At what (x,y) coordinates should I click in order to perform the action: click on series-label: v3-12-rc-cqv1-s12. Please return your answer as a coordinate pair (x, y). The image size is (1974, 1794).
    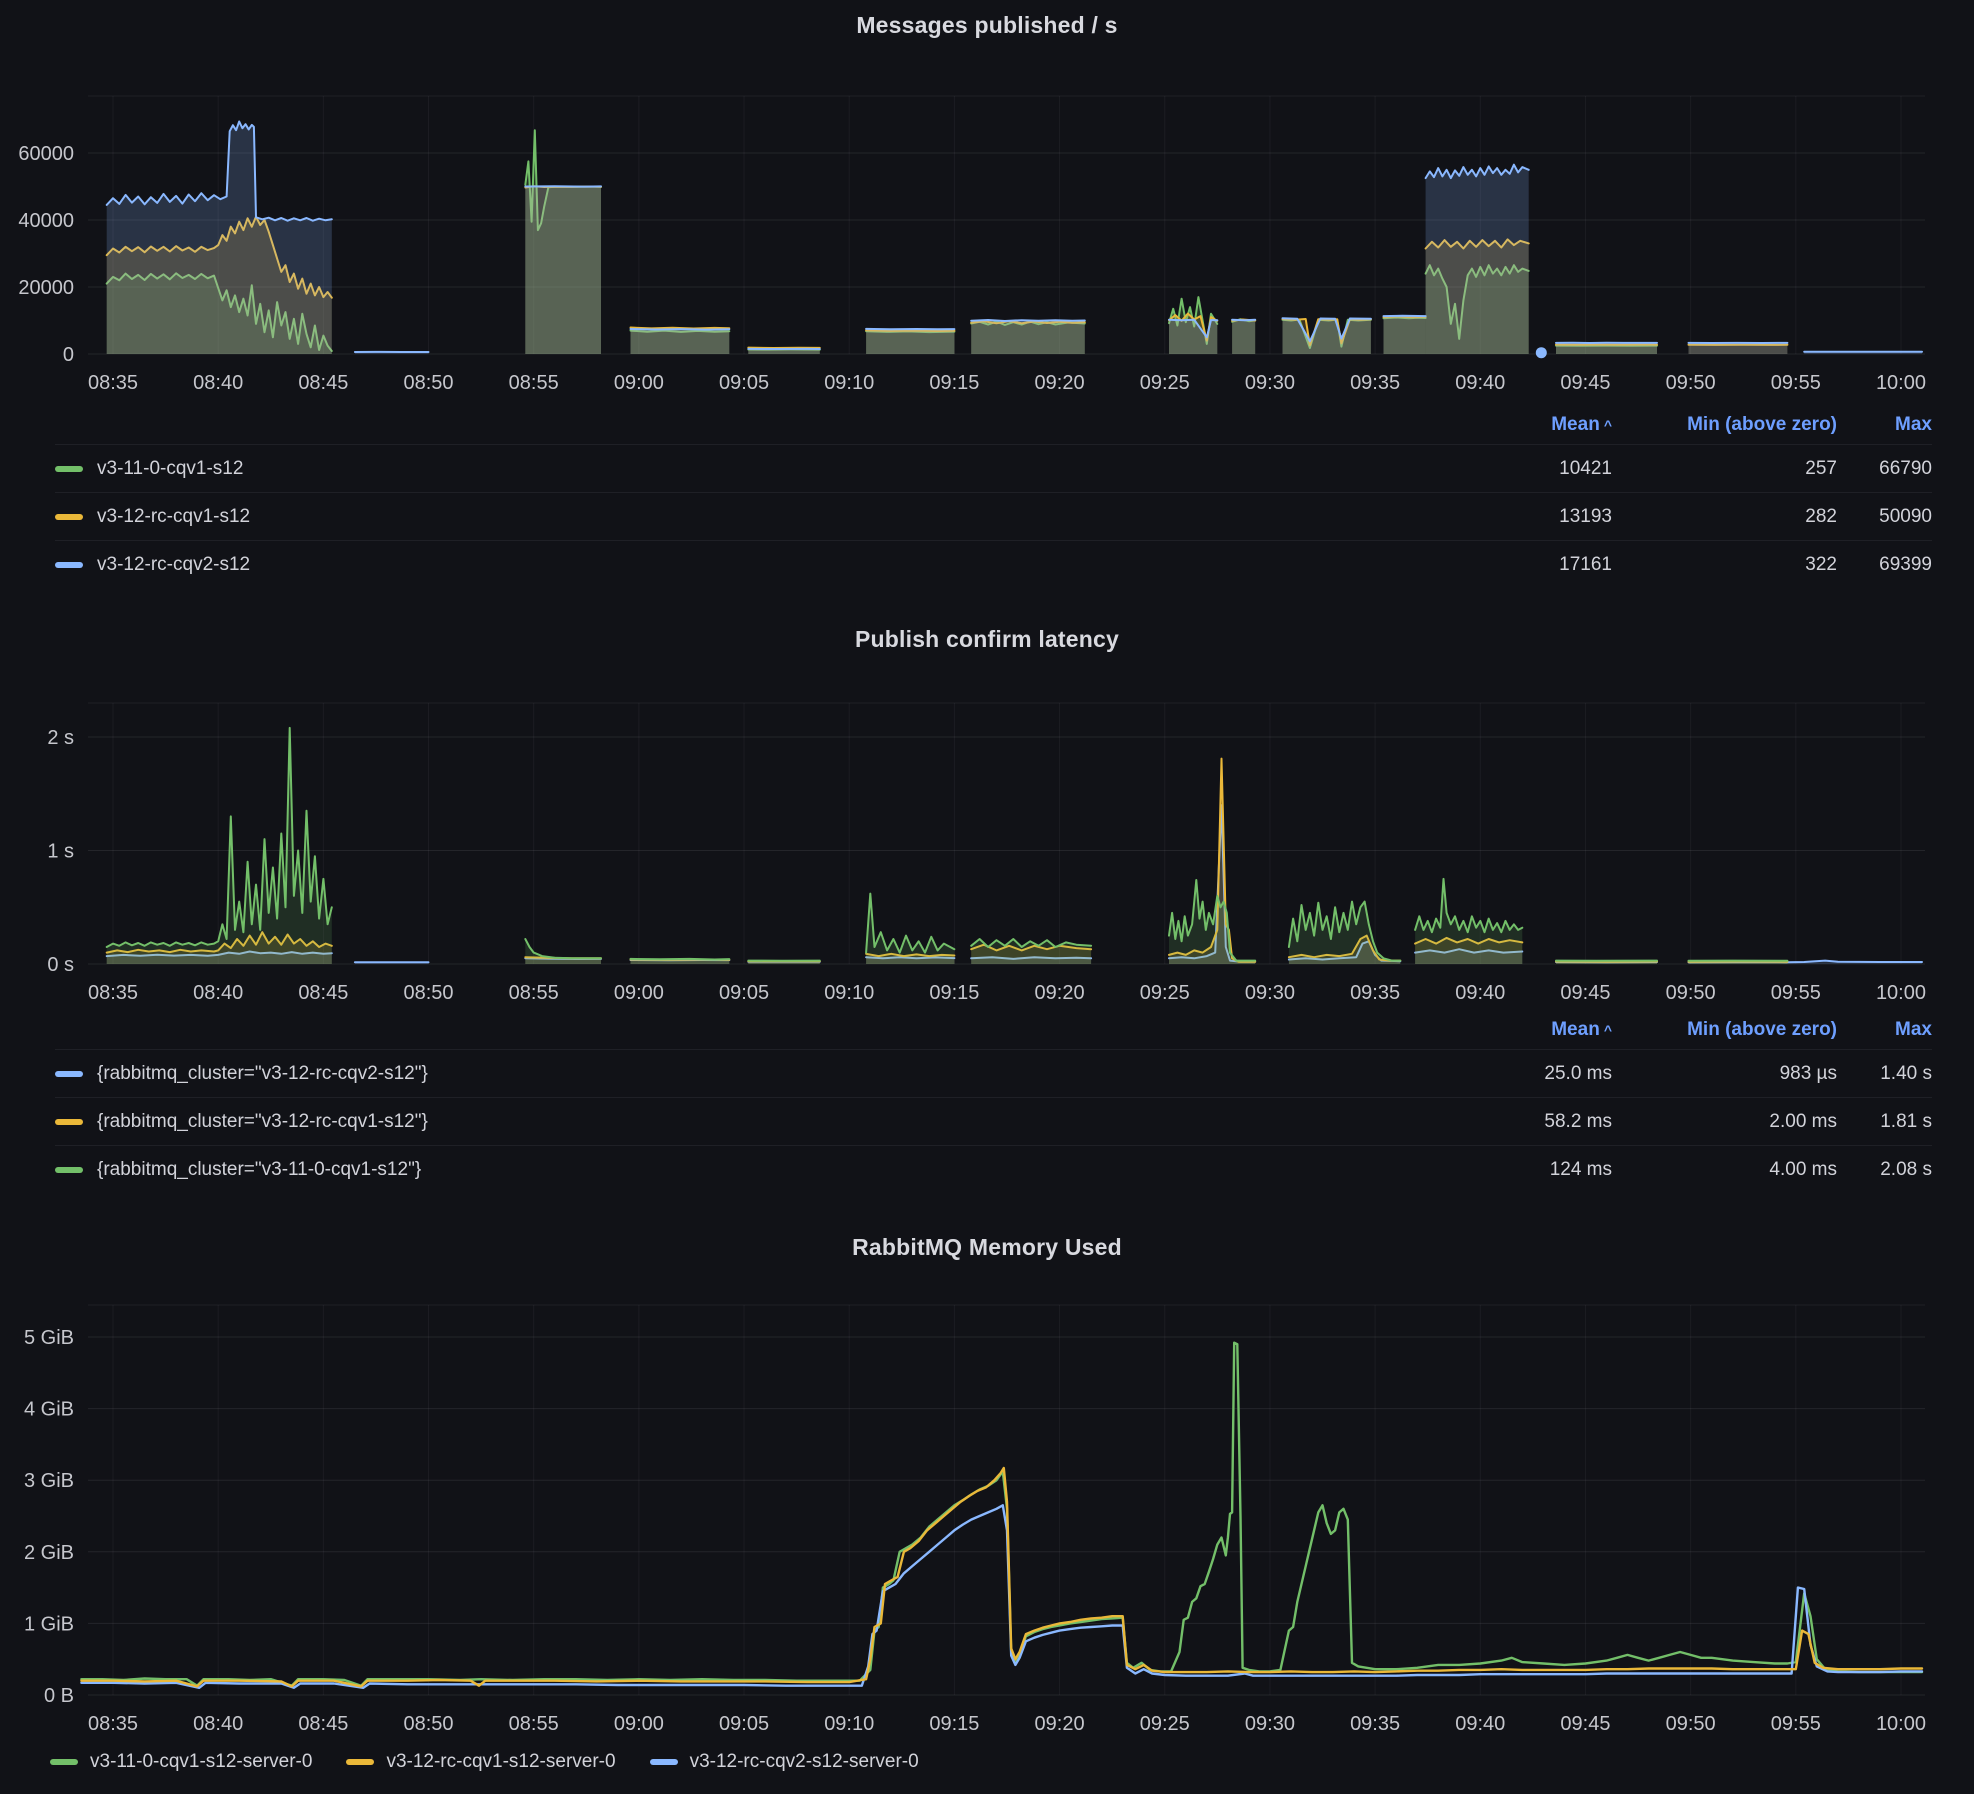
    Looking at the image, I should click on (174, 516).